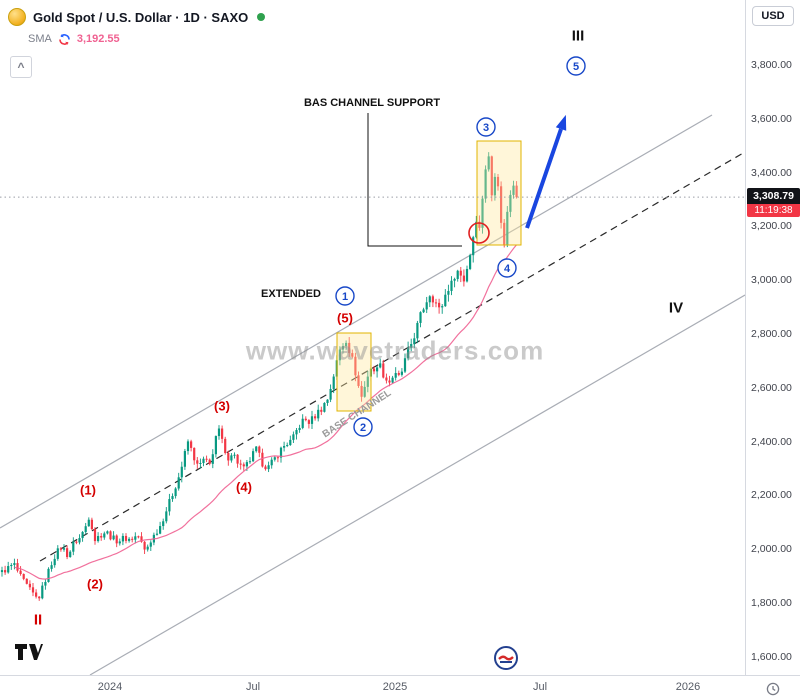 This screenshot has height=700, width=800. What do you see at coordinates (773, 196) in the screenshot?
I see `last-price-value: 3,308.79` at bounding box center [773, 196].